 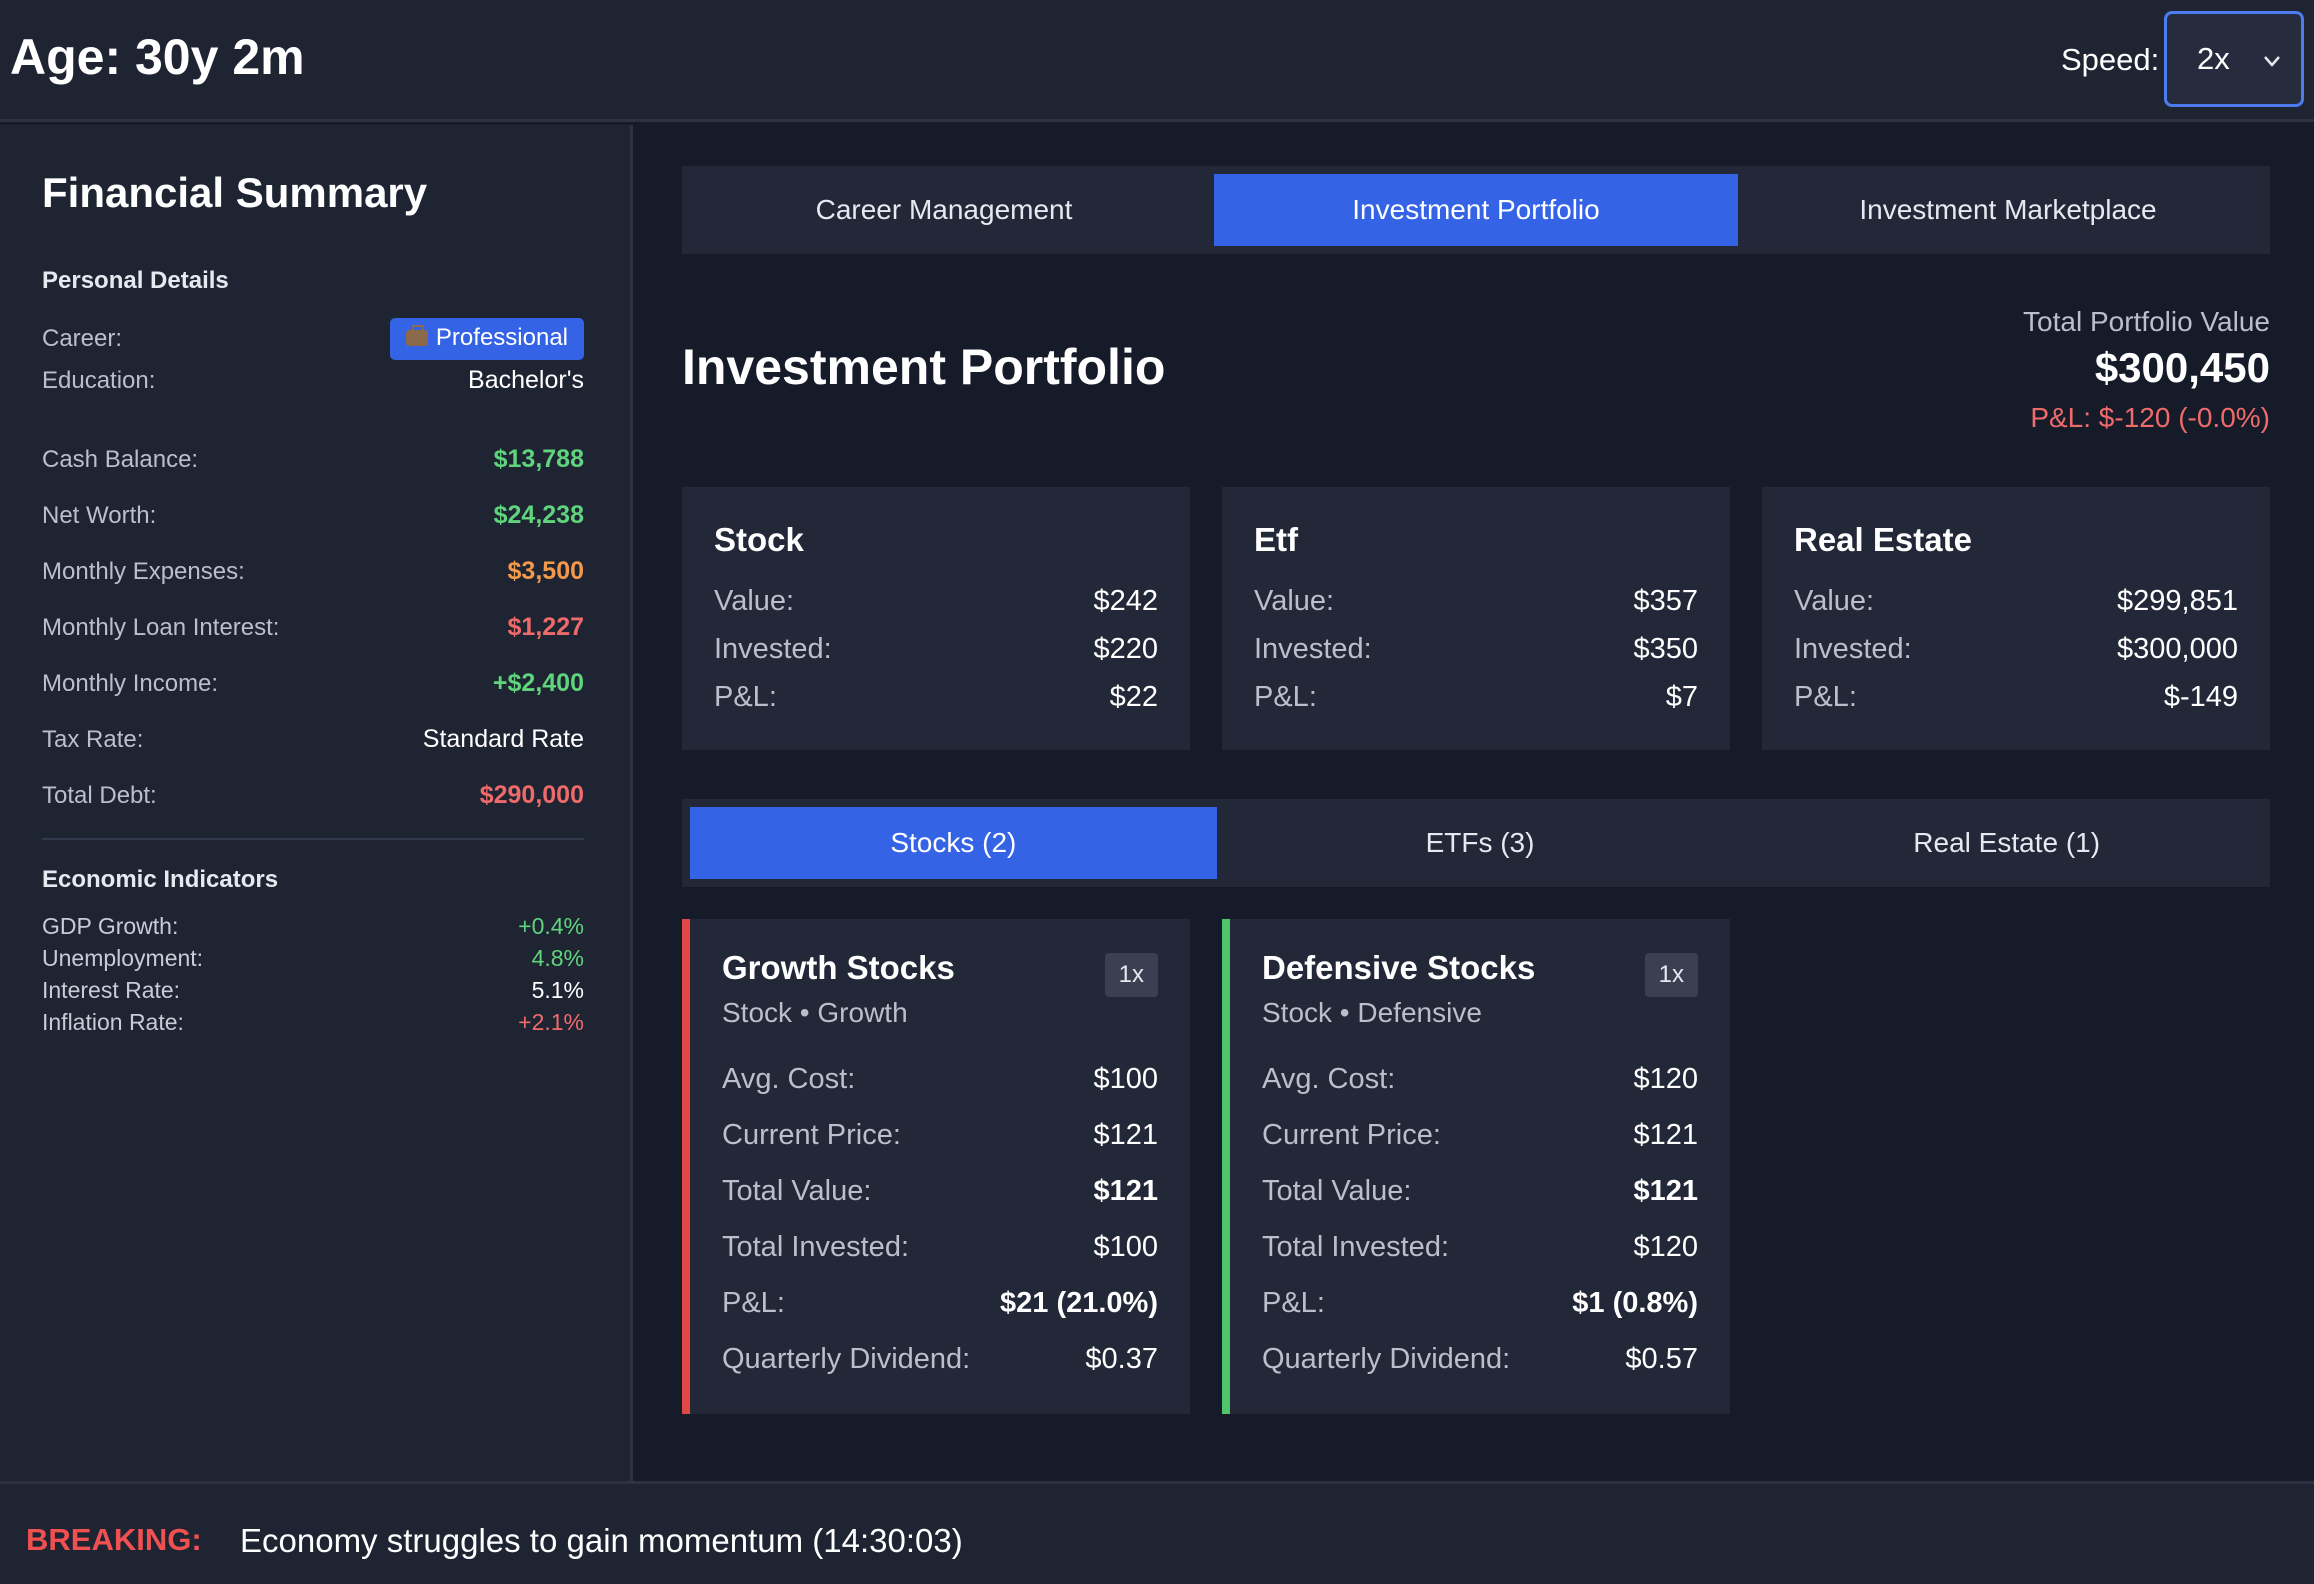 I want to click on career-value: Professional, so click(x=501, y=337).